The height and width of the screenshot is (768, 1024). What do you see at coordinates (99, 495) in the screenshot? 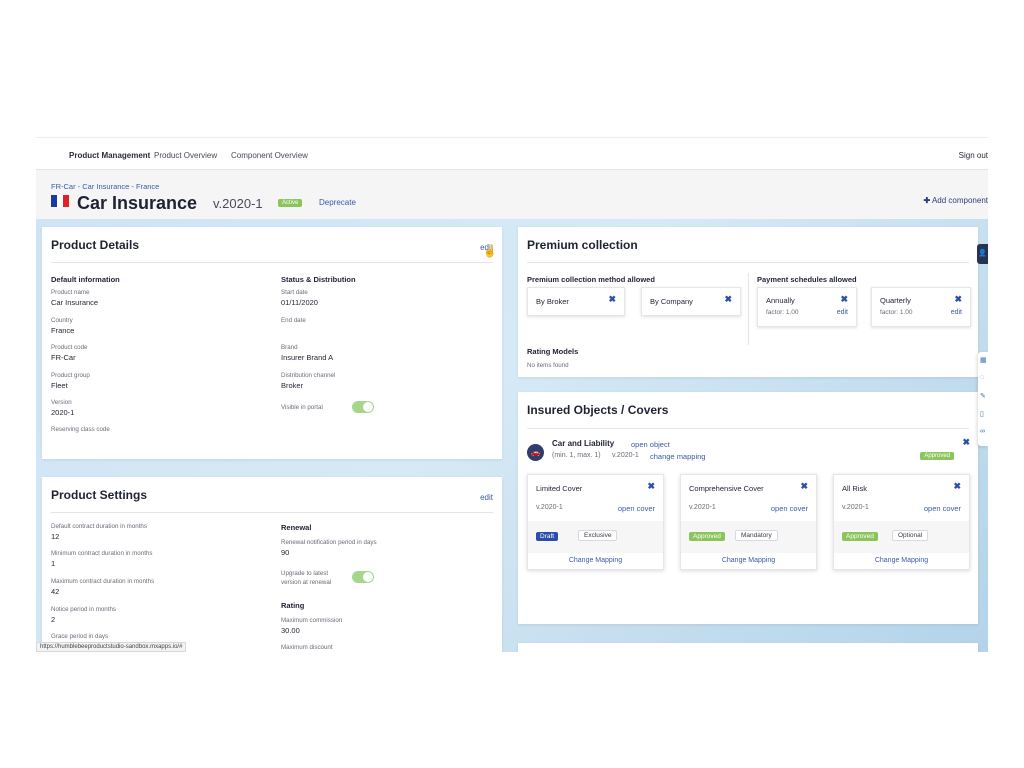
I see `product-settings-title: Product Settings` at bounding box center [99, 495].